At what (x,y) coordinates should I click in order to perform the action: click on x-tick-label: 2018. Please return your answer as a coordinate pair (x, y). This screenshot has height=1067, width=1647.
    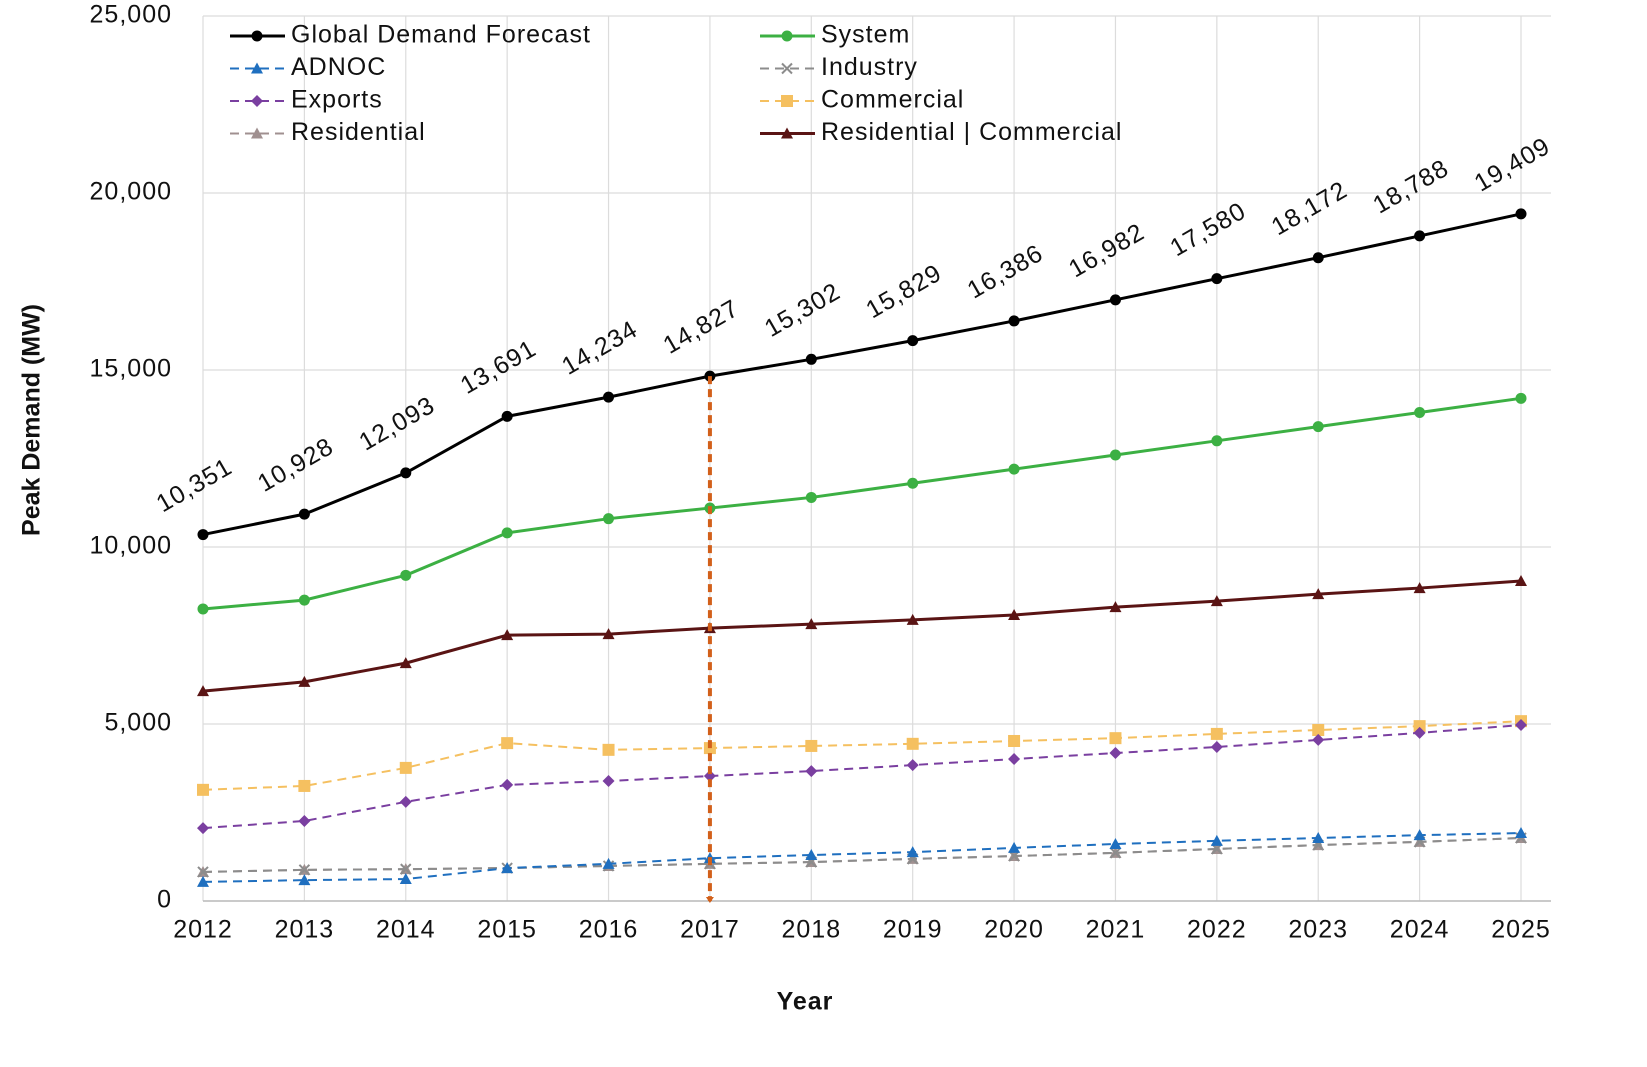
    Looking at the image, I should click on (811, 930).